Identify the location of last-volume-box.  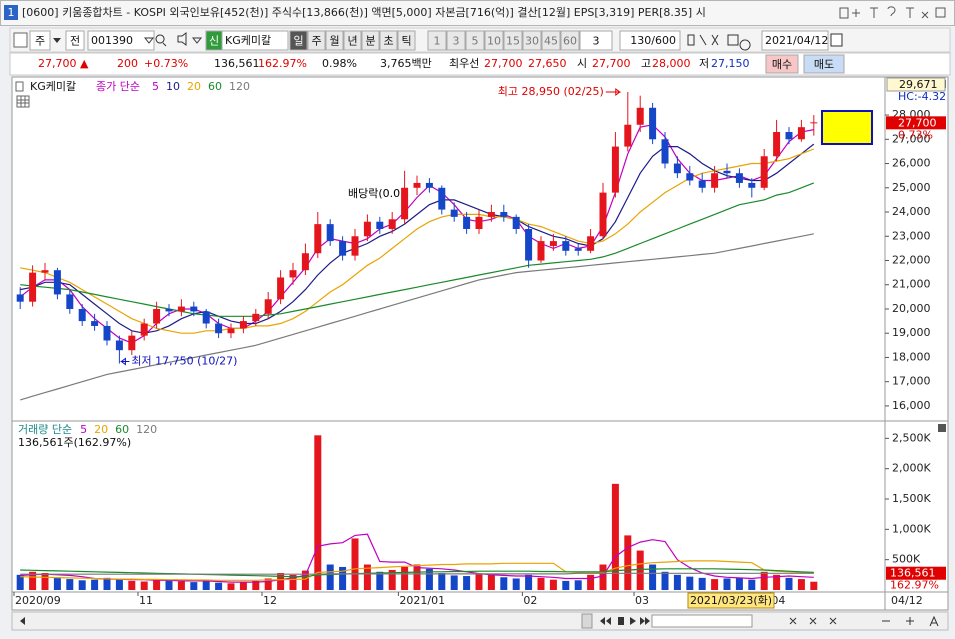
(916, 573).